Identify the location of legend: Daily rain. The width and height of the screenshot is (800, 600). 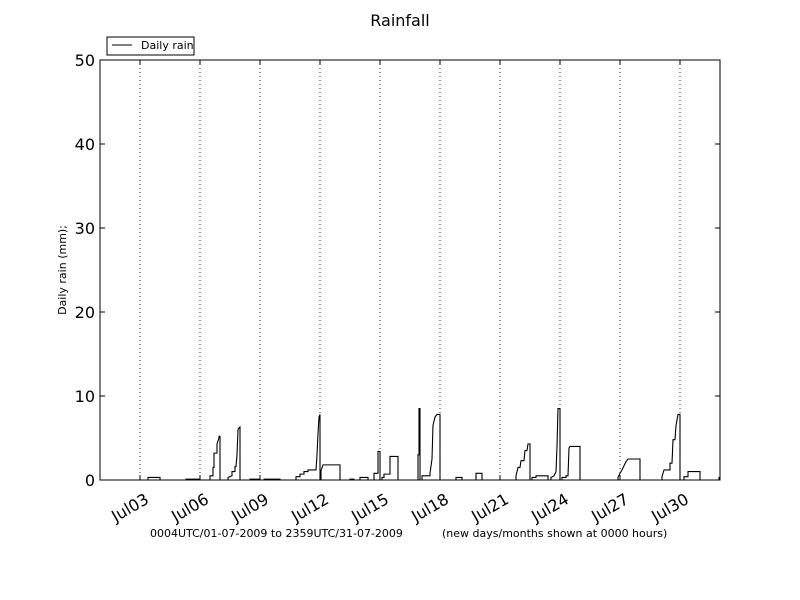
(150, 46).